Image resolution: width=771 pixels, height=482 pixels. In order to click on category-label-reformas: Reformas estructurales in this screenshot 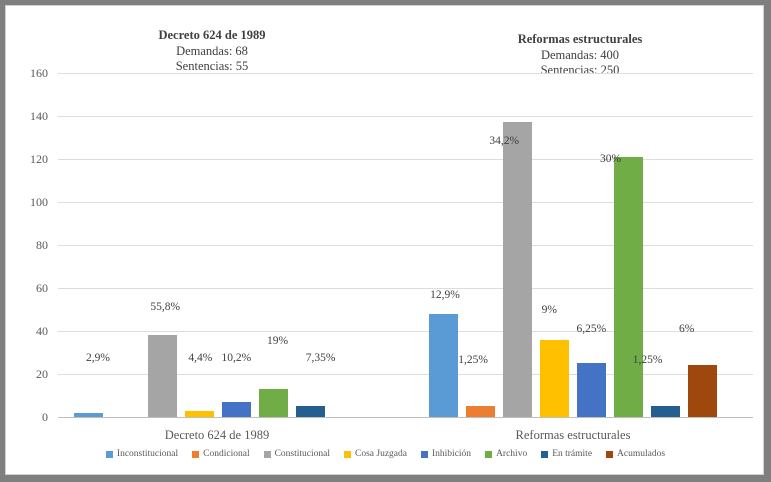, I will do `click(573, 435)`.